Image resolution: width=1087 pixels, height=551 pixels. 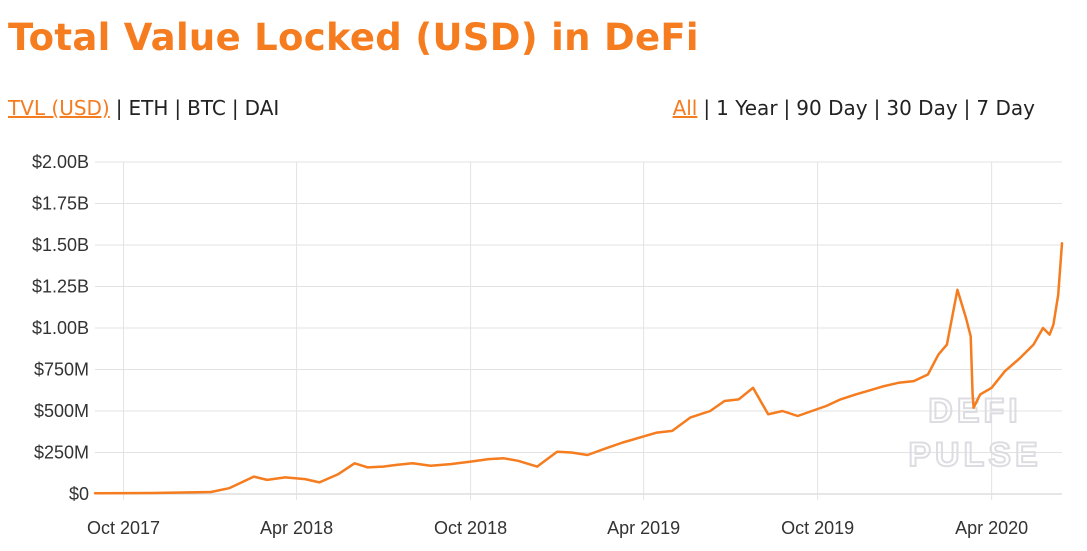 What do you see at coordinates (61, 370) in the screenshot?
I see `y-tick-label: $750M` at bounding box center [61, 370].